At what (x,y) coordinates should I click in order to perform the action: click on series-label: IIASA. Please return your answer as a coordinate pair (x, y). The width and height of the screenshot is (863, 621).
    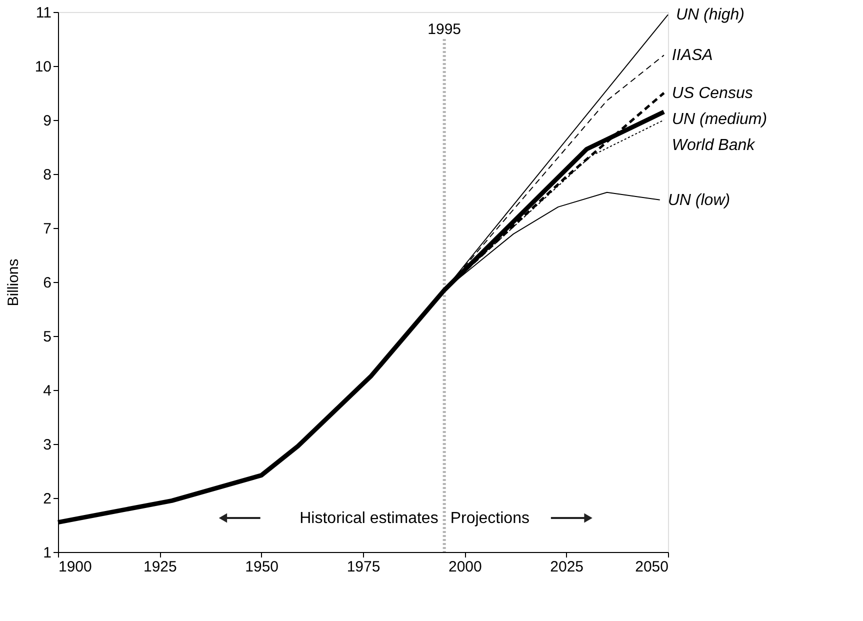
    Looking at the image, I should click on (692, 55).